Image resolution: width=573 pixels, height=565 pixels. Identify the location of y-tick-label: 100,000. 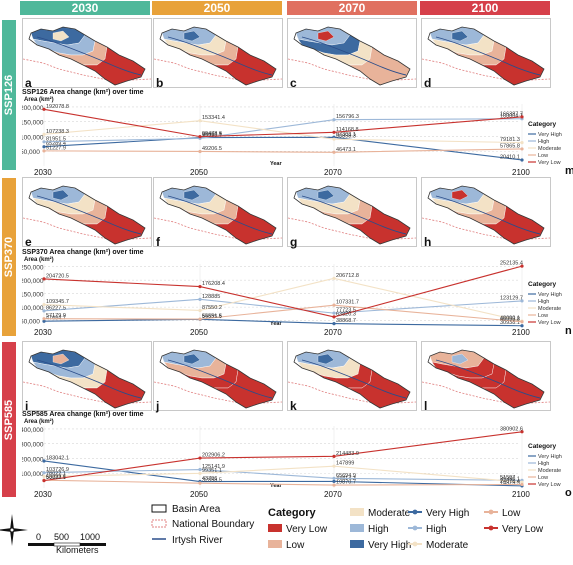
(33, 137).